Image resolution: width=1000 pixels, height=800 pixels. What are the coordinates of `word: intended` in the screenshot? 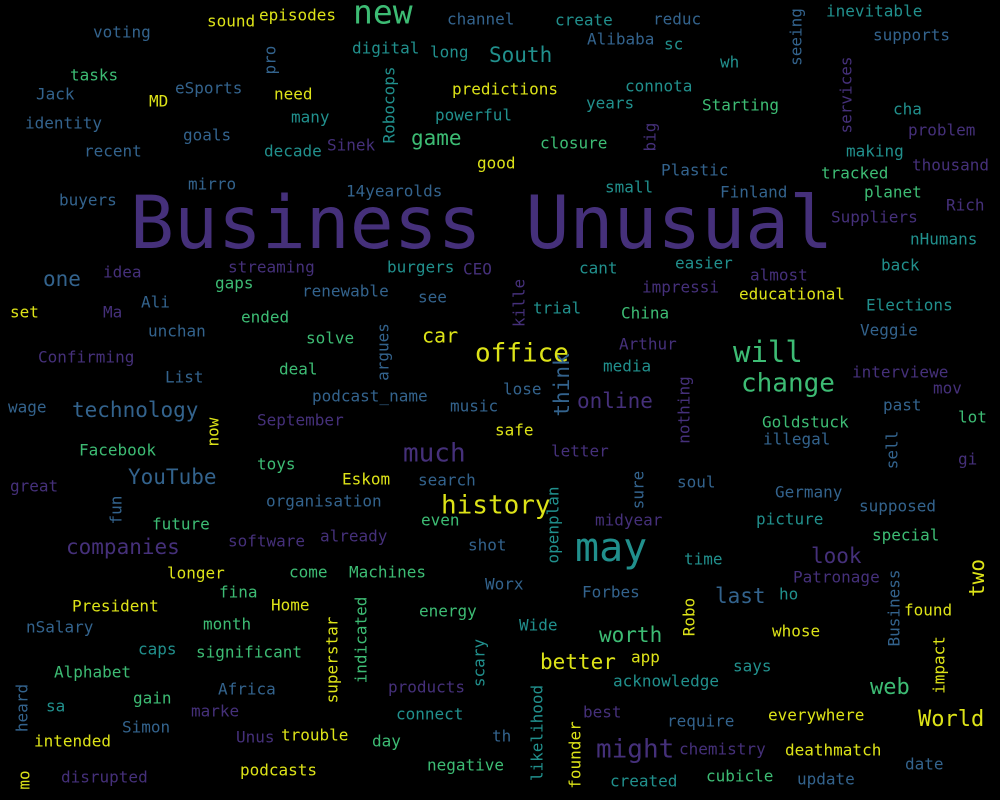 It's located at (72, 741).